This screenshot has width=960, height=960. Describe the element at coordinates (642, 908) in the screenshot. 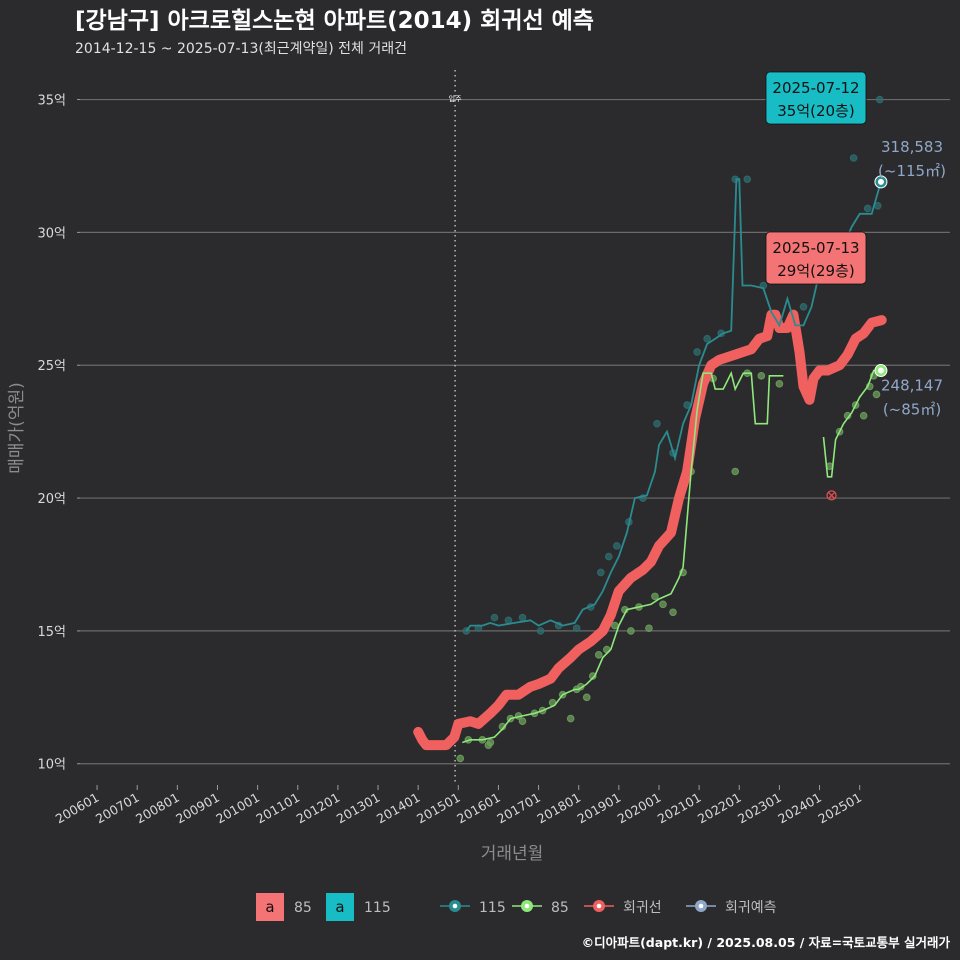

I see `legend-label: 회귀선` at that location.